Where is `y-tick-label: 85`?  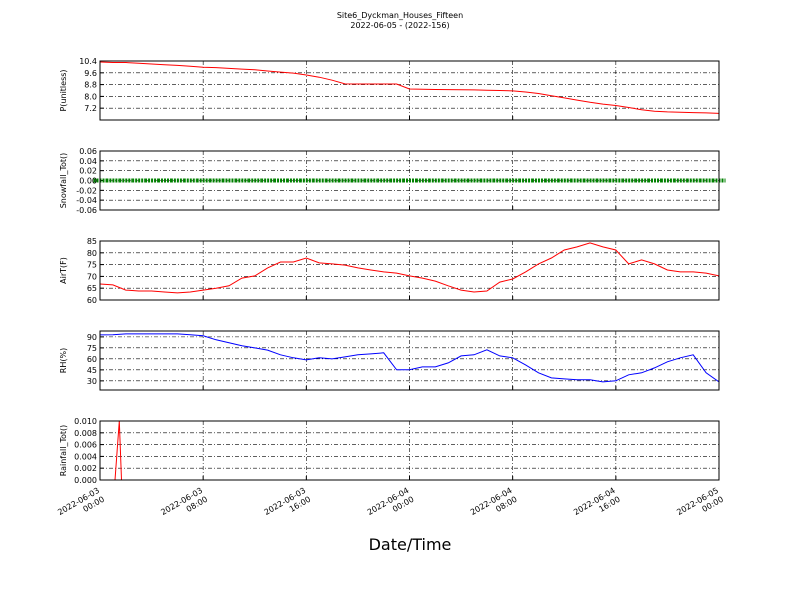 y-tick-label: 85 is located at coordinates (92, 241).